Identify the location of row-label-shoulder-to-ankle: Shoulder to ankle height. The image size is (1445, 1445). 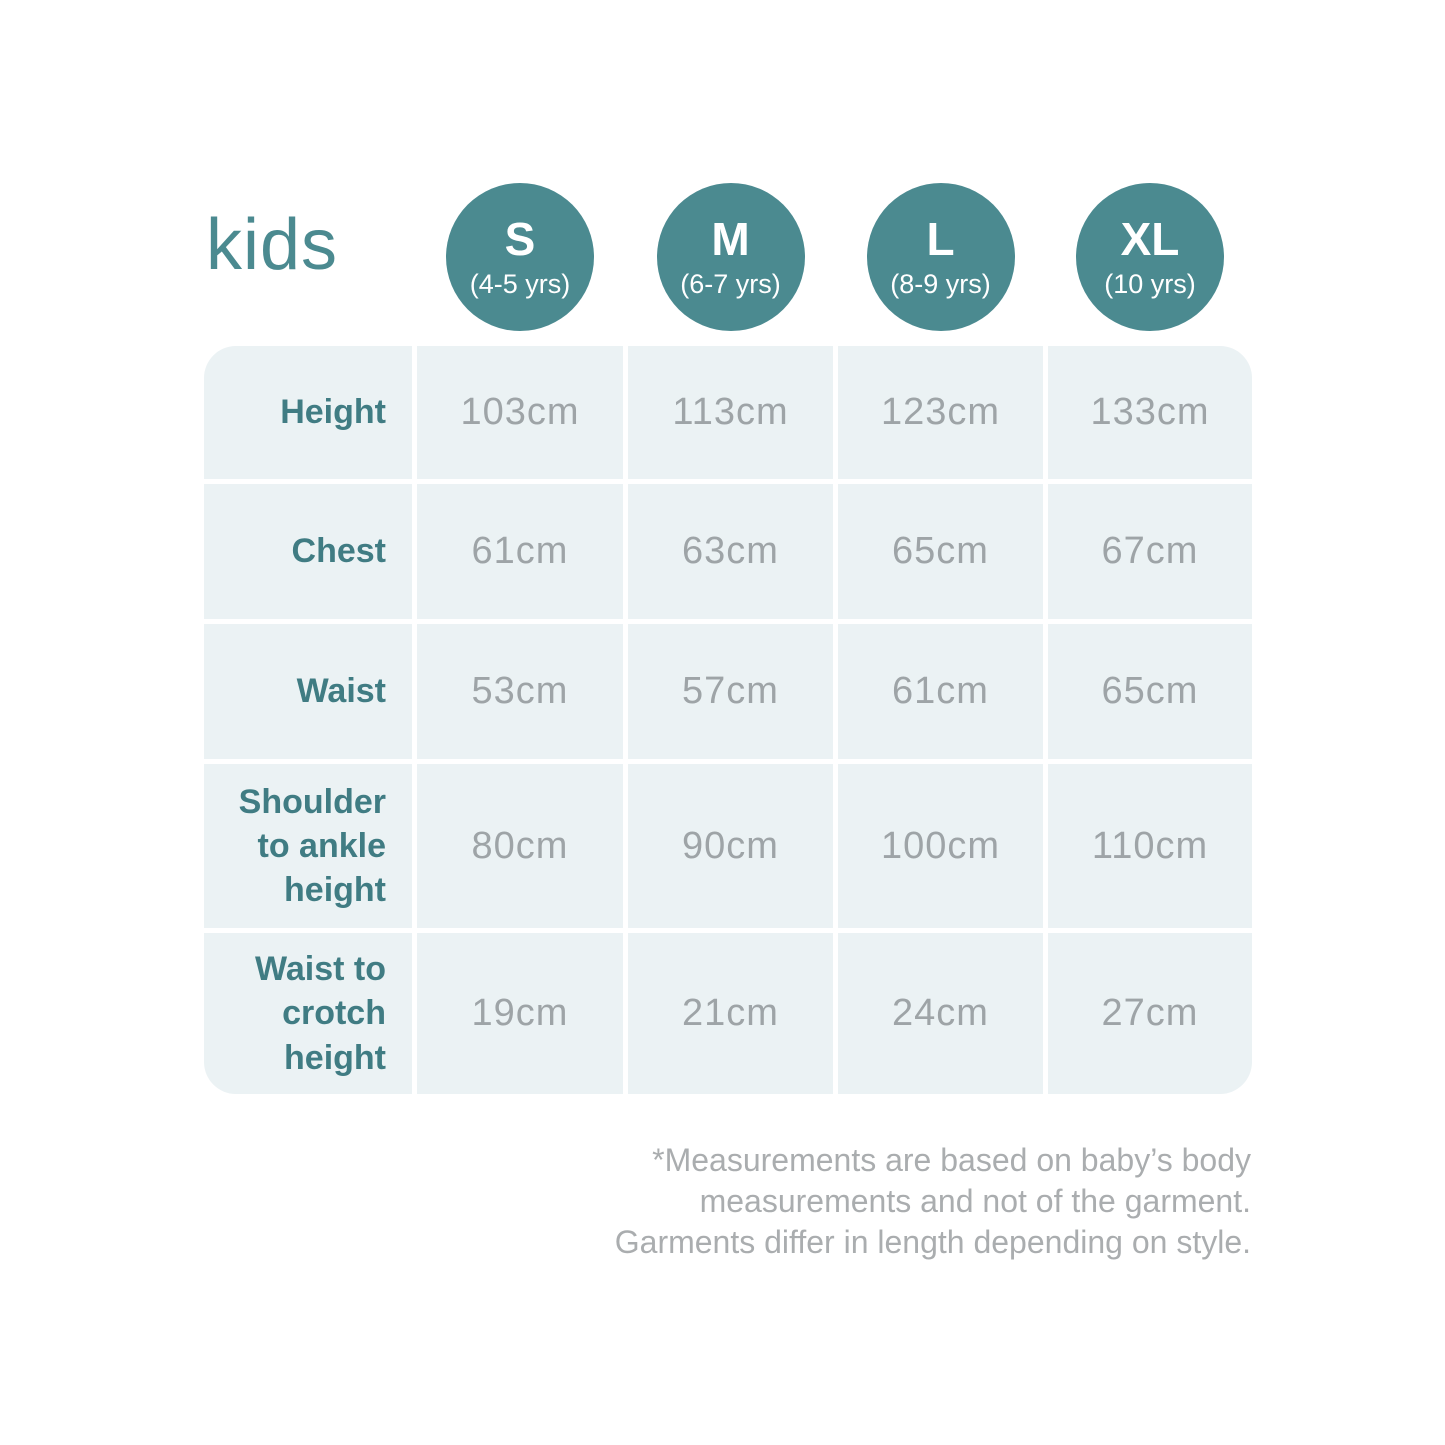
(308, 846).